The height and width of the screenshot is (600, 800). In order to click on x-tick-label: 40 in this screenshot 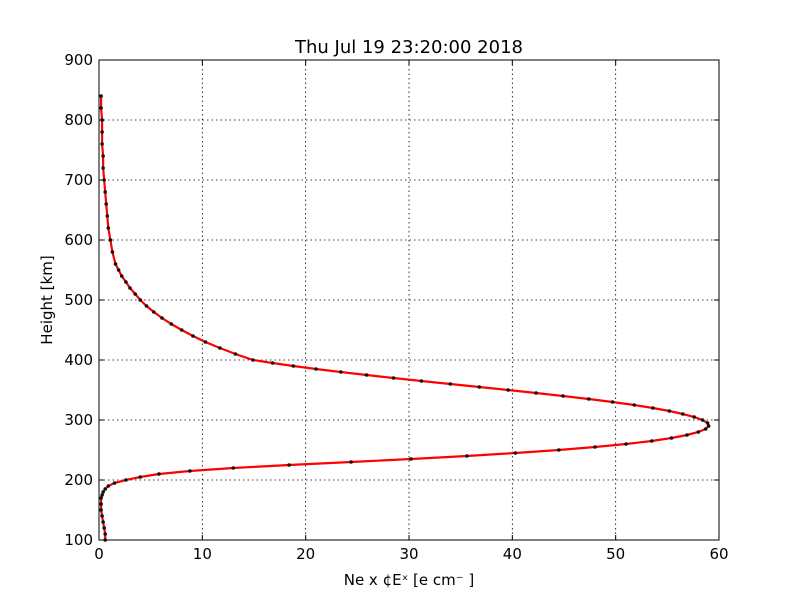, I will do `click(512, 554)`.